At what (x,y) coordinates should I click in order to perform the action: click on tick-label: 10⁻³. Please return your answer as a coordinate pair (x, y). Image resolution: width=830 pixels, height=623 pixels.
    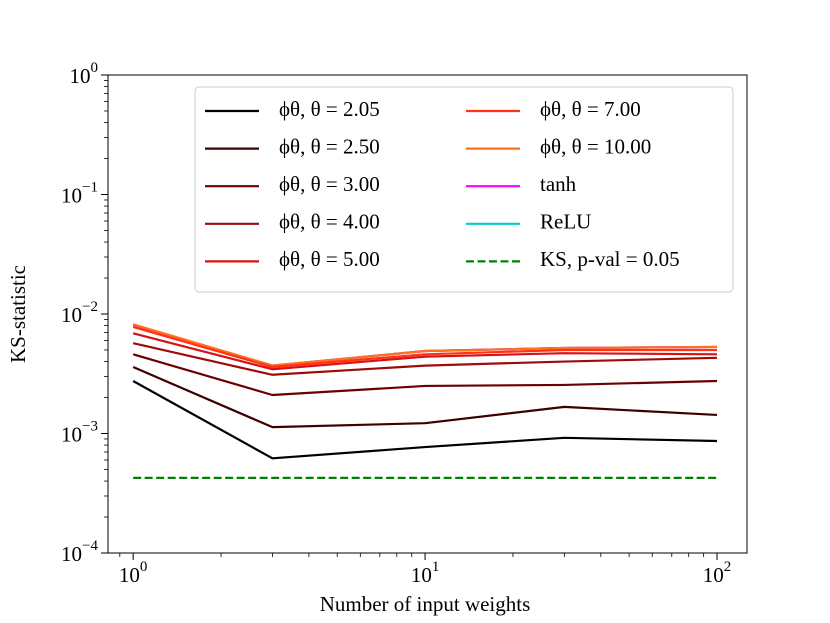
    Looking at the image, I should click on (79, 432).